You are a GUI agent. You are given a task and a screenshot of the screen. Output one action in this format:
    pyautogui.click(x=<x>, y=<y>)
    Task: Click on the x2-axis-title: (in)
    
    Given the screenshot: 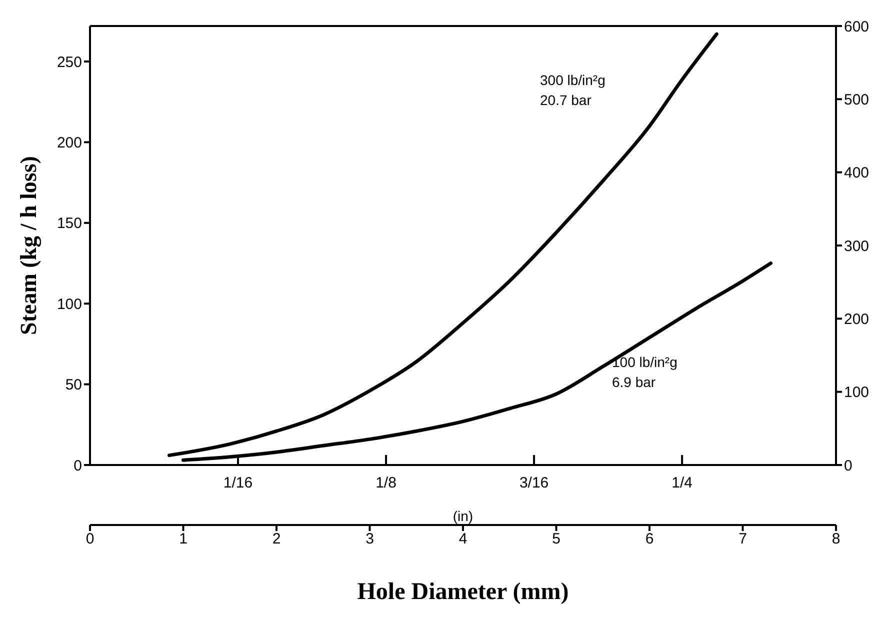 What is the action you would take?
    pyautogui.click(x=463, y=516)
    